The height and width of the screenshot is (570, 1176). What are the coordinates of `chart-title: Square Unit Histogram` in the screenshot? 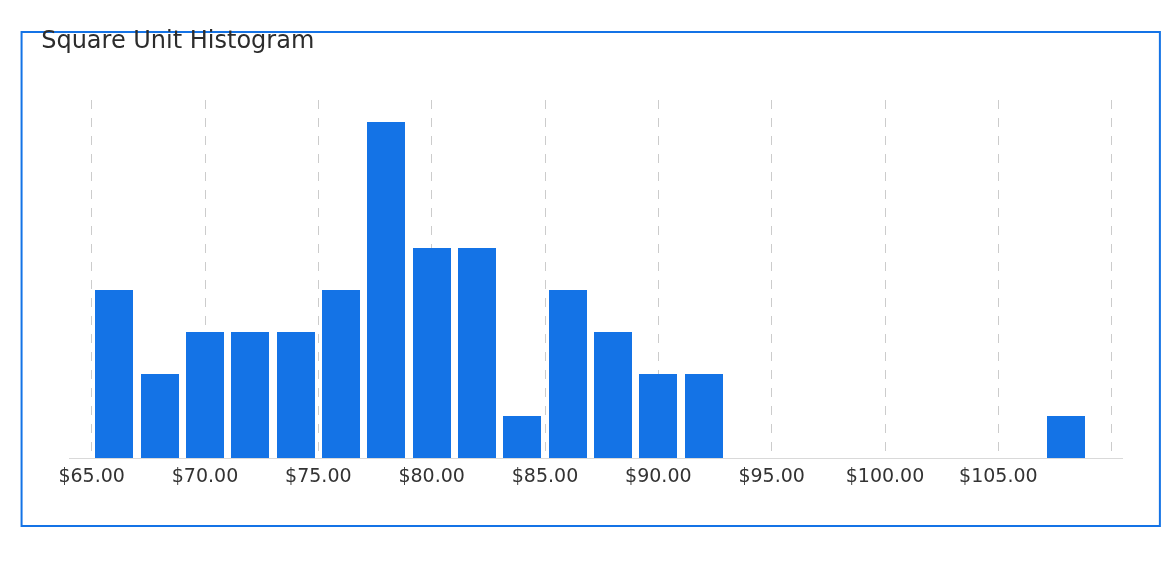 It's located at (178, 40).